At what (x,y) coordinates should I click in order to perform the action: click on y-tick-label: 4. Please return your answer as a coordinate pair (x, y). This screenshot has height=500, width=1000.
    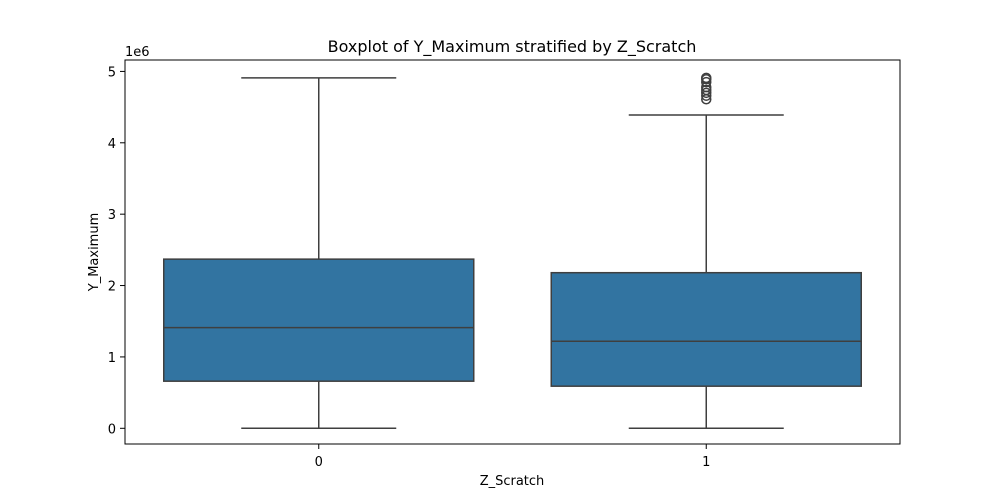
    Looking at the image, I should click on (112, 144).